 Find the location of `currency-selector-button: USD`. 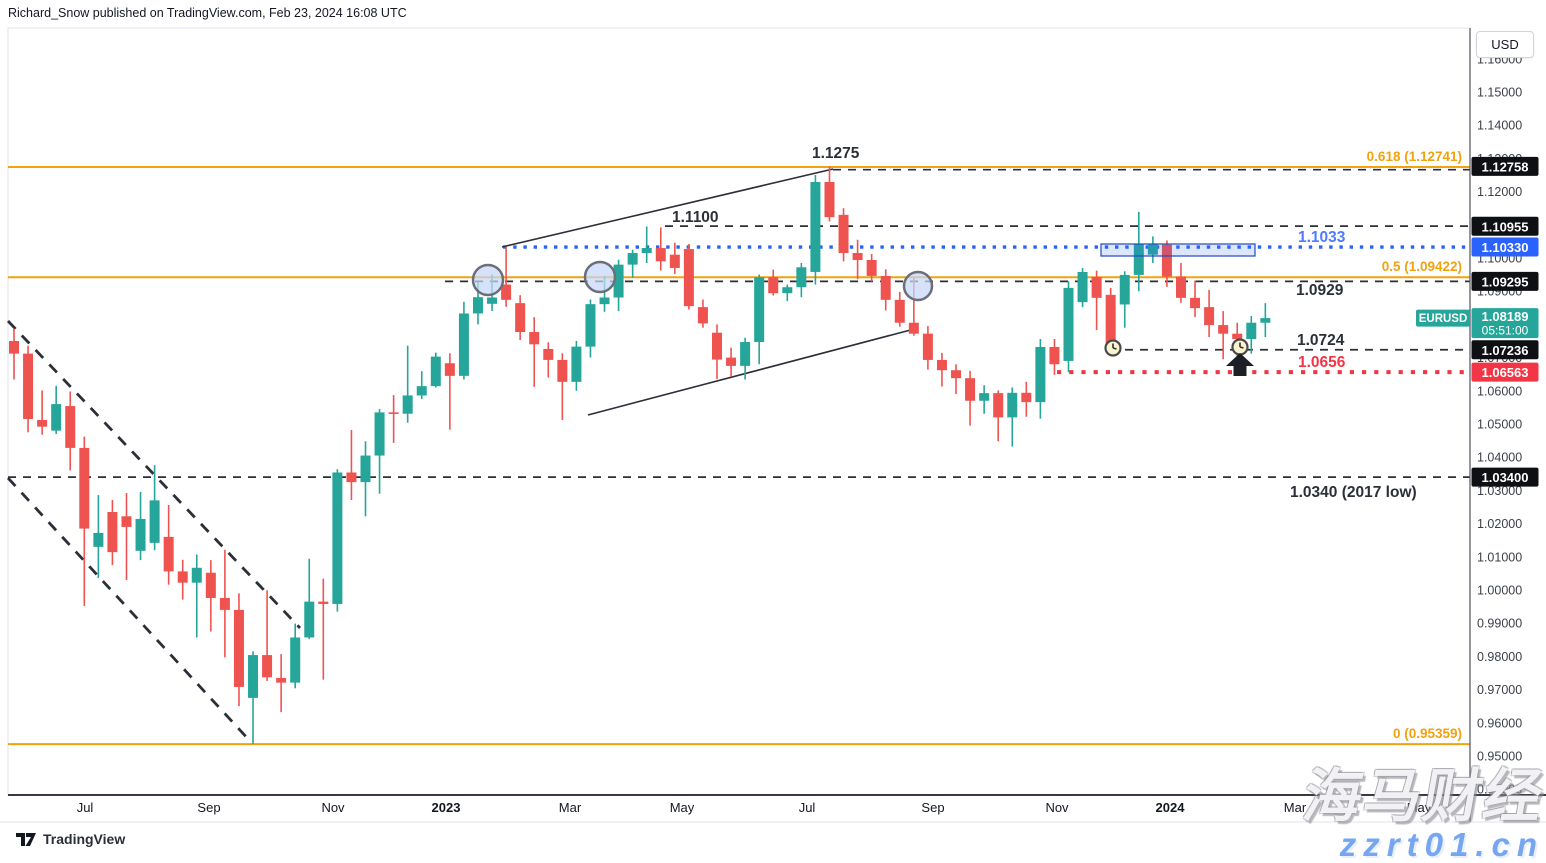

currency-selector-button: USD is located at coordinates (1505, 44).